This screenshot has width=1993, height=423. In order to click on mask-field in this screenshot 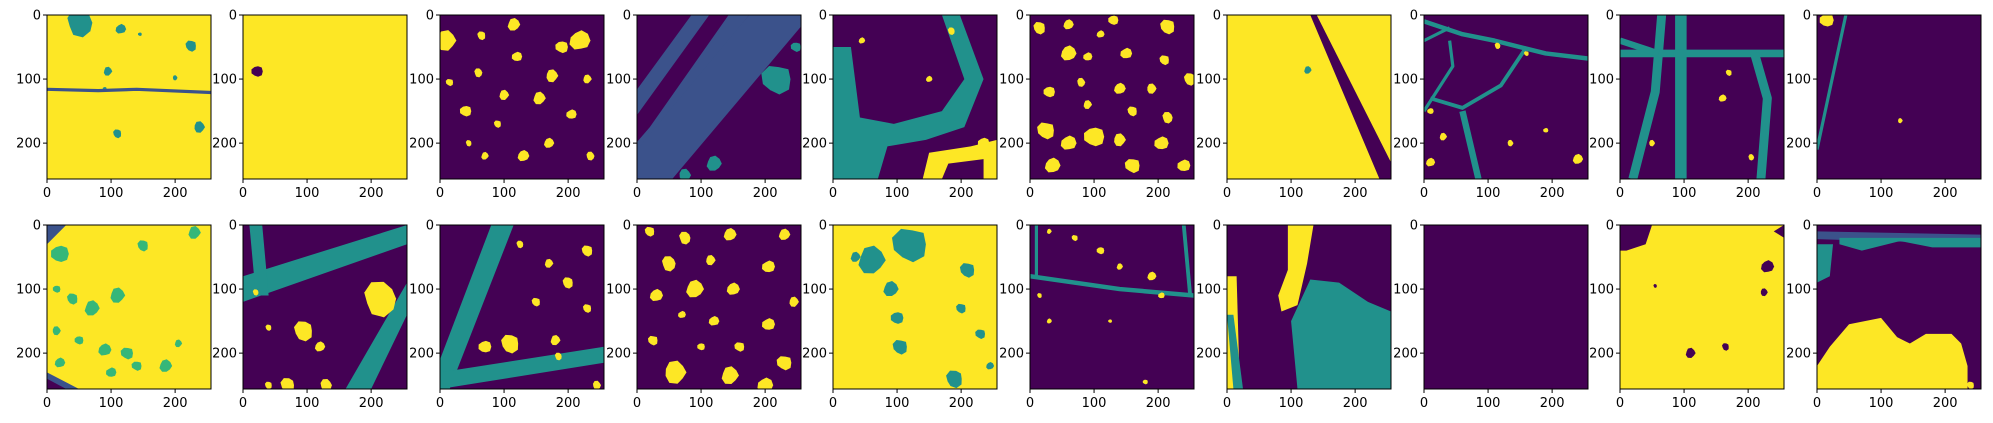, I will do `click(1296, 268)`.